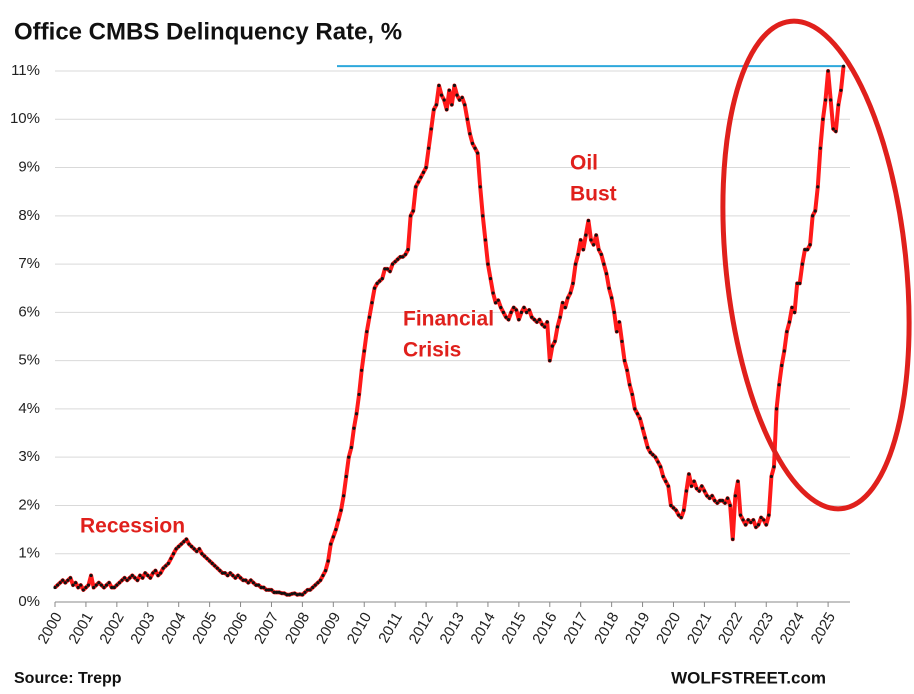 This screenshot has width=914, height=694. I want to click on x-tick-label: 2020, so click(668, 627).